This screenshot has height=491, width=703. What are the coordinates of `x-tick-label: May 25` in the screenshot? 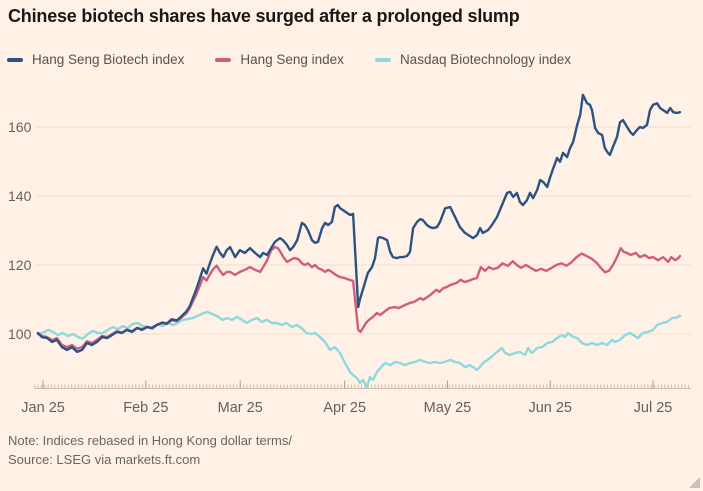 It's located at (448, 408).